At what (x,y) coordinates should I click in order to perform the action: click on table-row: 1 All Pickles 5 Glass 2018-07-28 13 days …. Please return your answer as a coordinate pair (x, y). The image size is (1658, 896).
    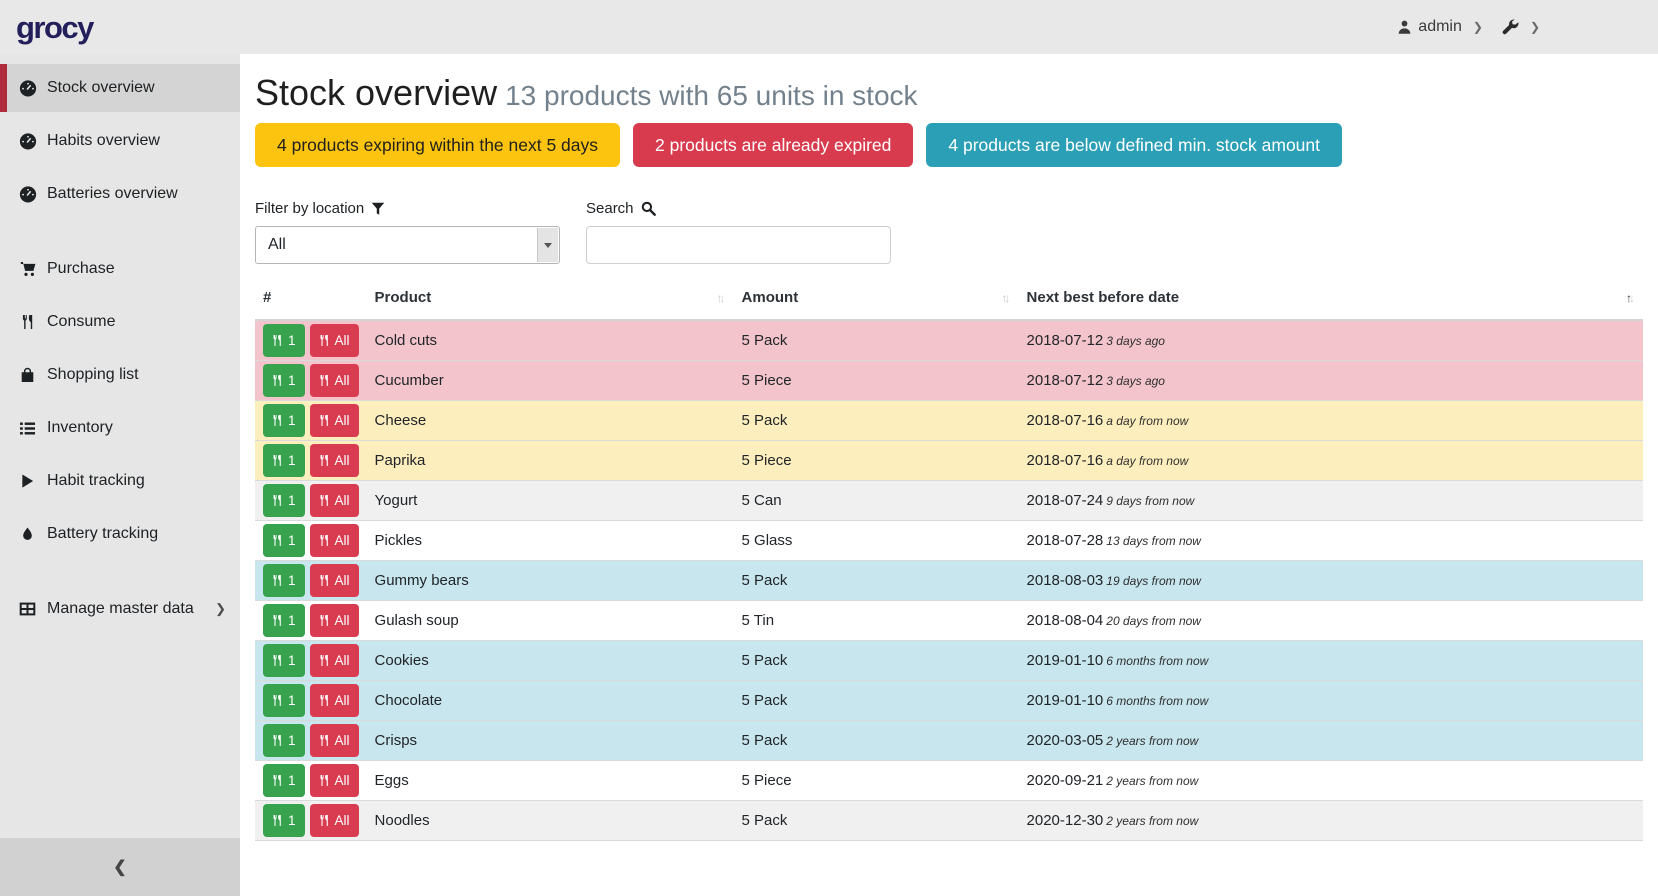
    Looking at the image, I should click on (949, 541).